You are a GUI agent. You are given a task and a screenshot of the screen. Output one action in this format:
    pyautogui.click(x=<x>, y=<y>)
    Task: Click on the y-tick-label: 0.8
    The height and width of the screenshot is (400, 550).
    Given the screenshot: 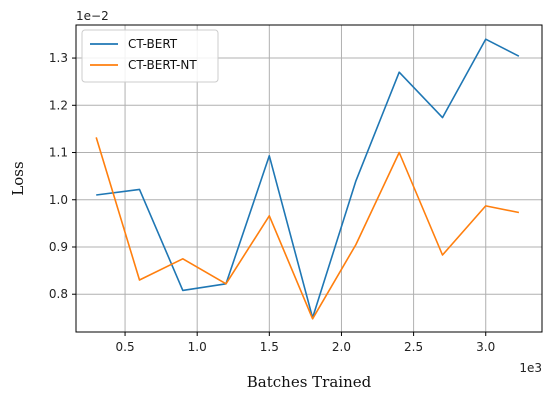 What is the action you would take?
    pyautogui.click(x=58, y=294)
    